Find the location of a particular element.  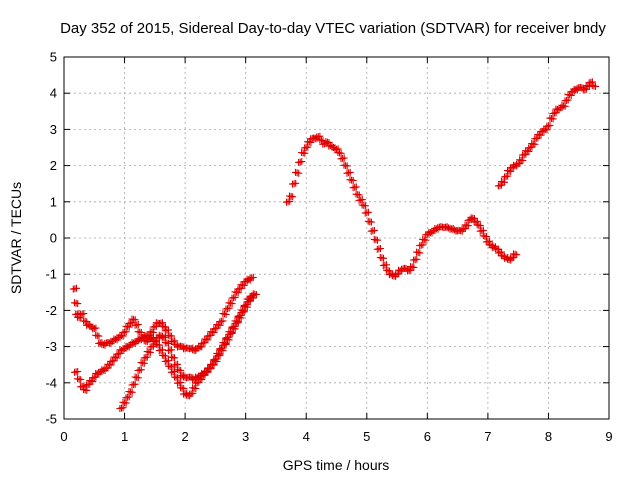

y-tick-label: 5 is located at coordinates (53, 57).